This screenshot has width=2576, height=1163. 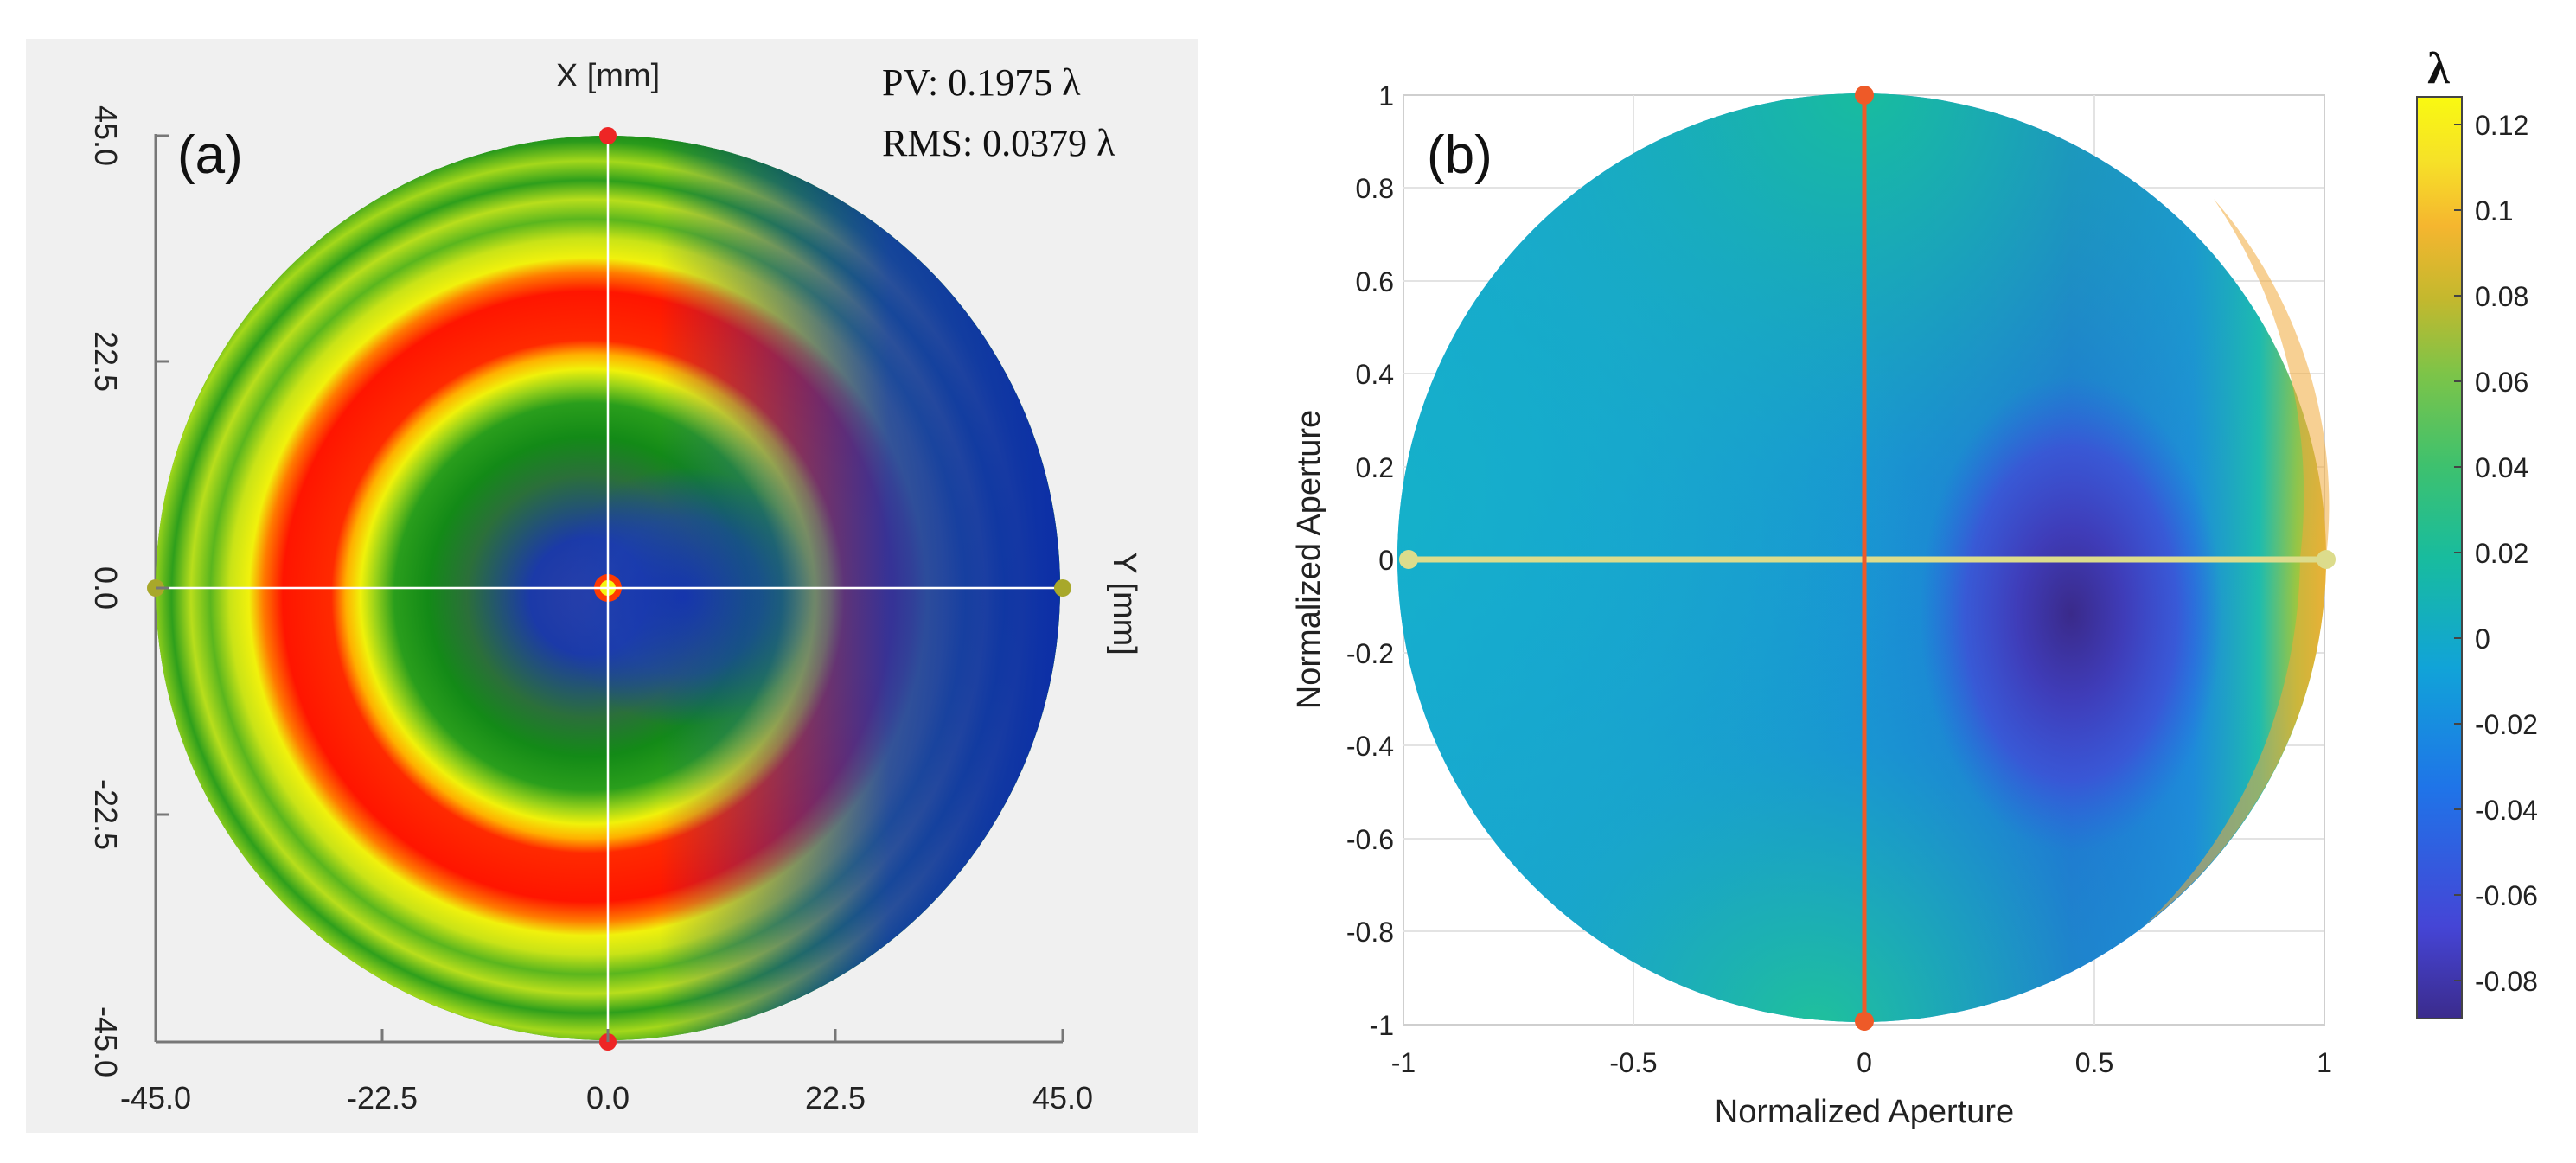 What do you see at coordinates (1375, 467) in the screenshot?
I see `b-ytick-4: 0.2` at bounding box center [1375, 467].